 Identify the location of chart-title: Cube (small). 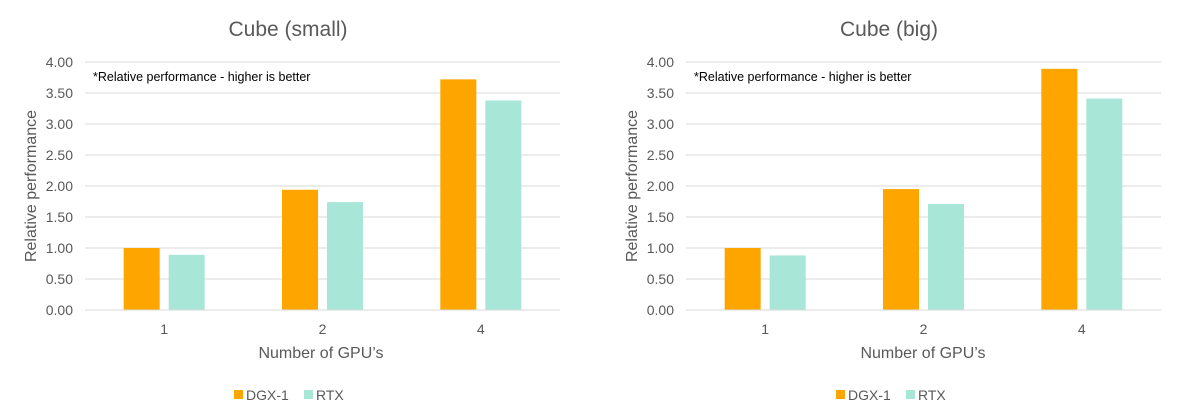
(287, 29).